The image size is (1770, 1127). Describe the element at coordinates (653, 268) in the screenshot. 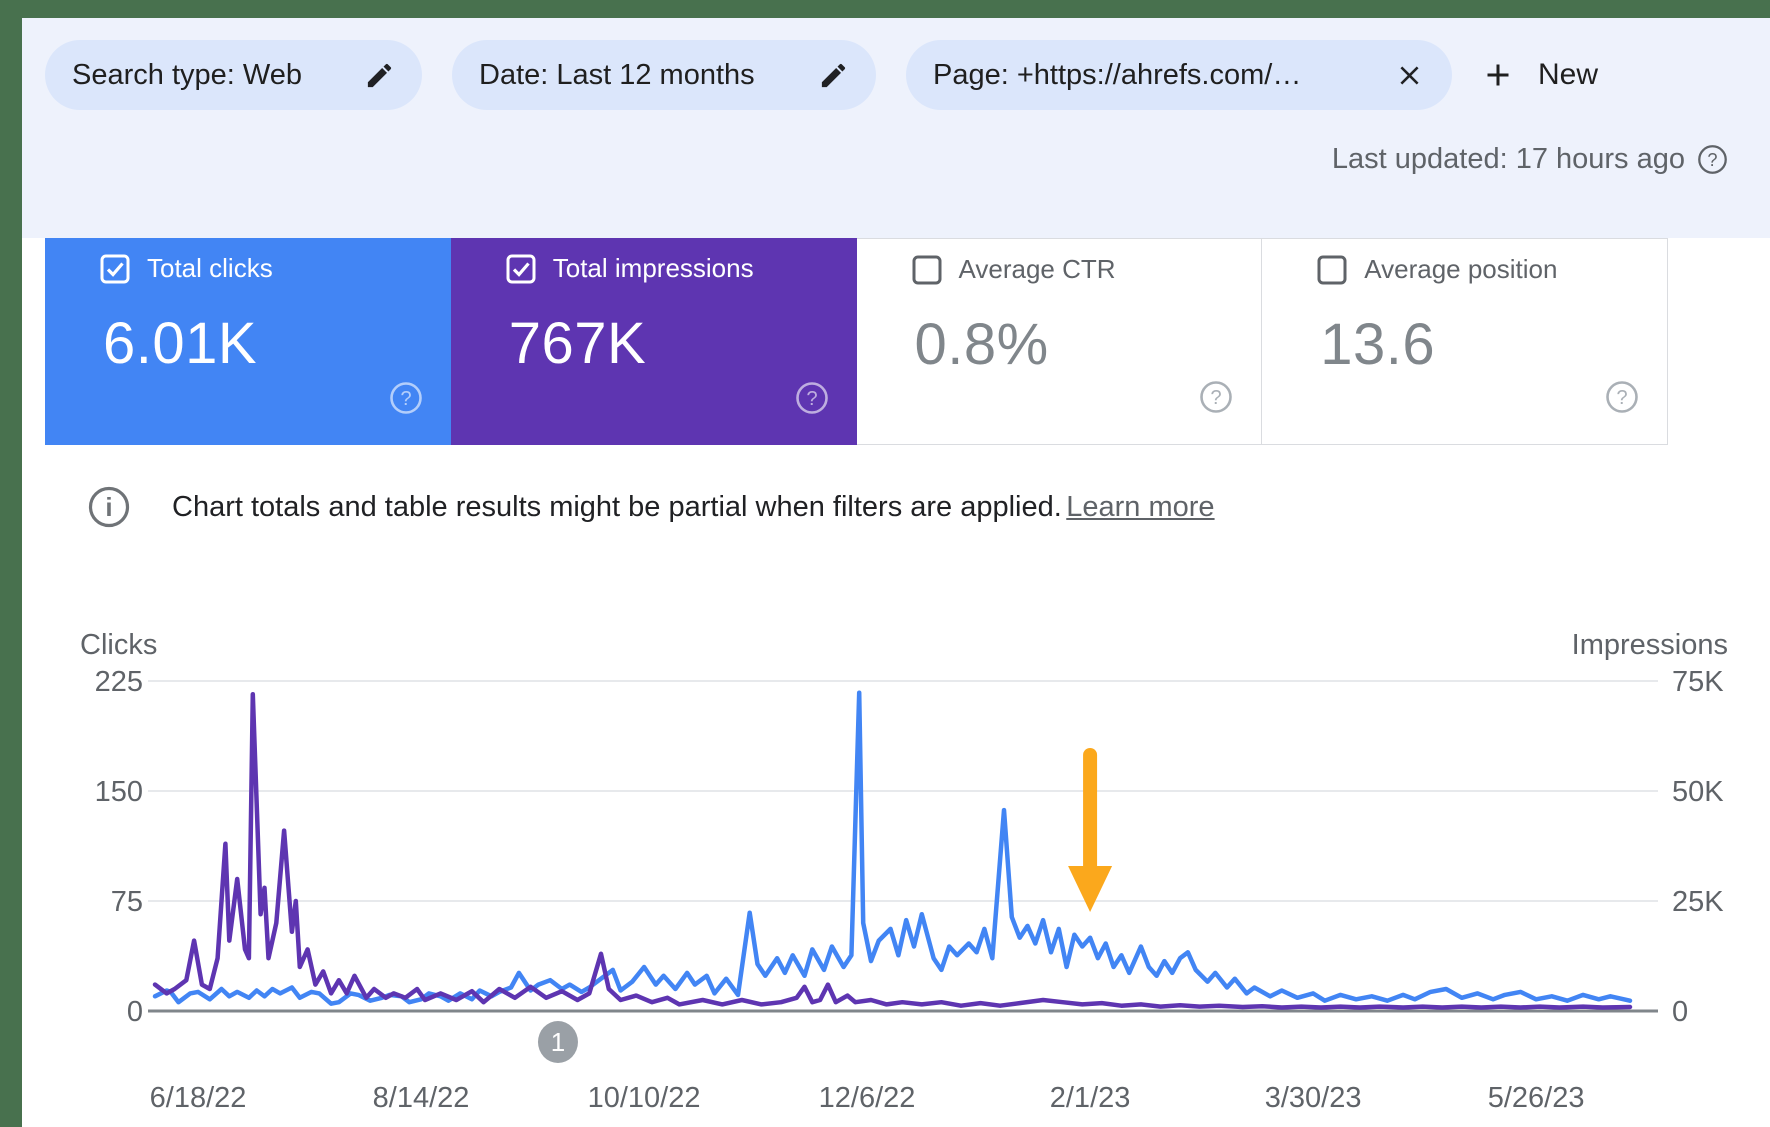

I see `total-impressions-label: Total impressions` at that location.